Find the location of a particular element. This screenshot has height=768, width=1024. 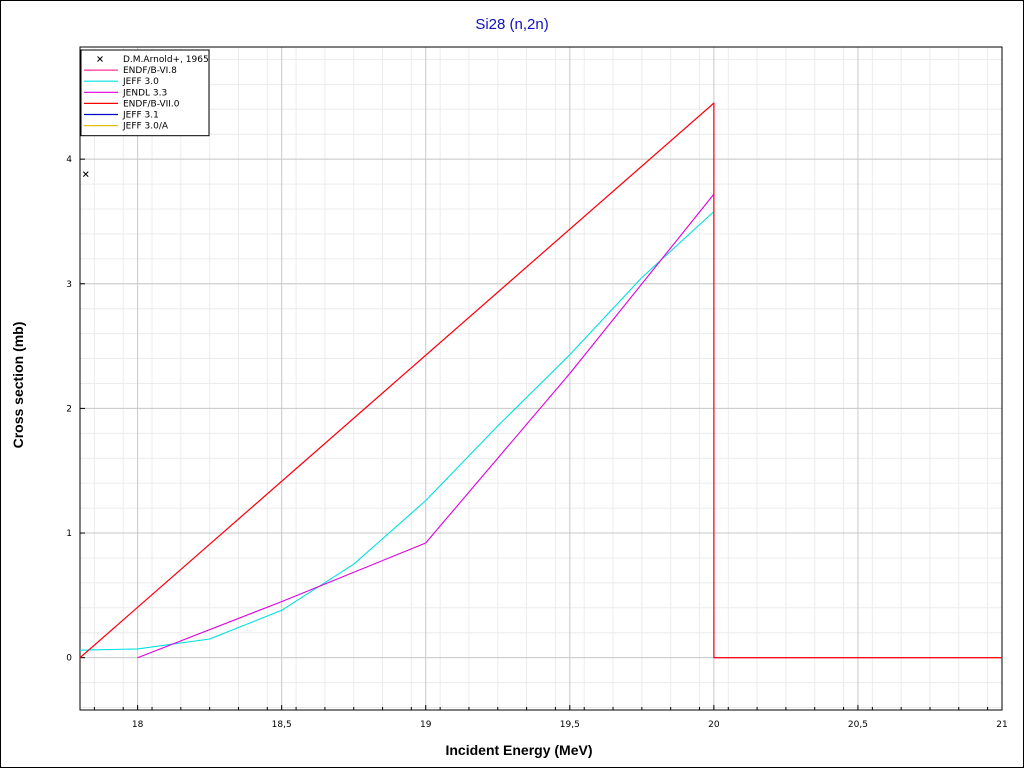

x-tick-label: 20 is located at coordinates (714, 725).